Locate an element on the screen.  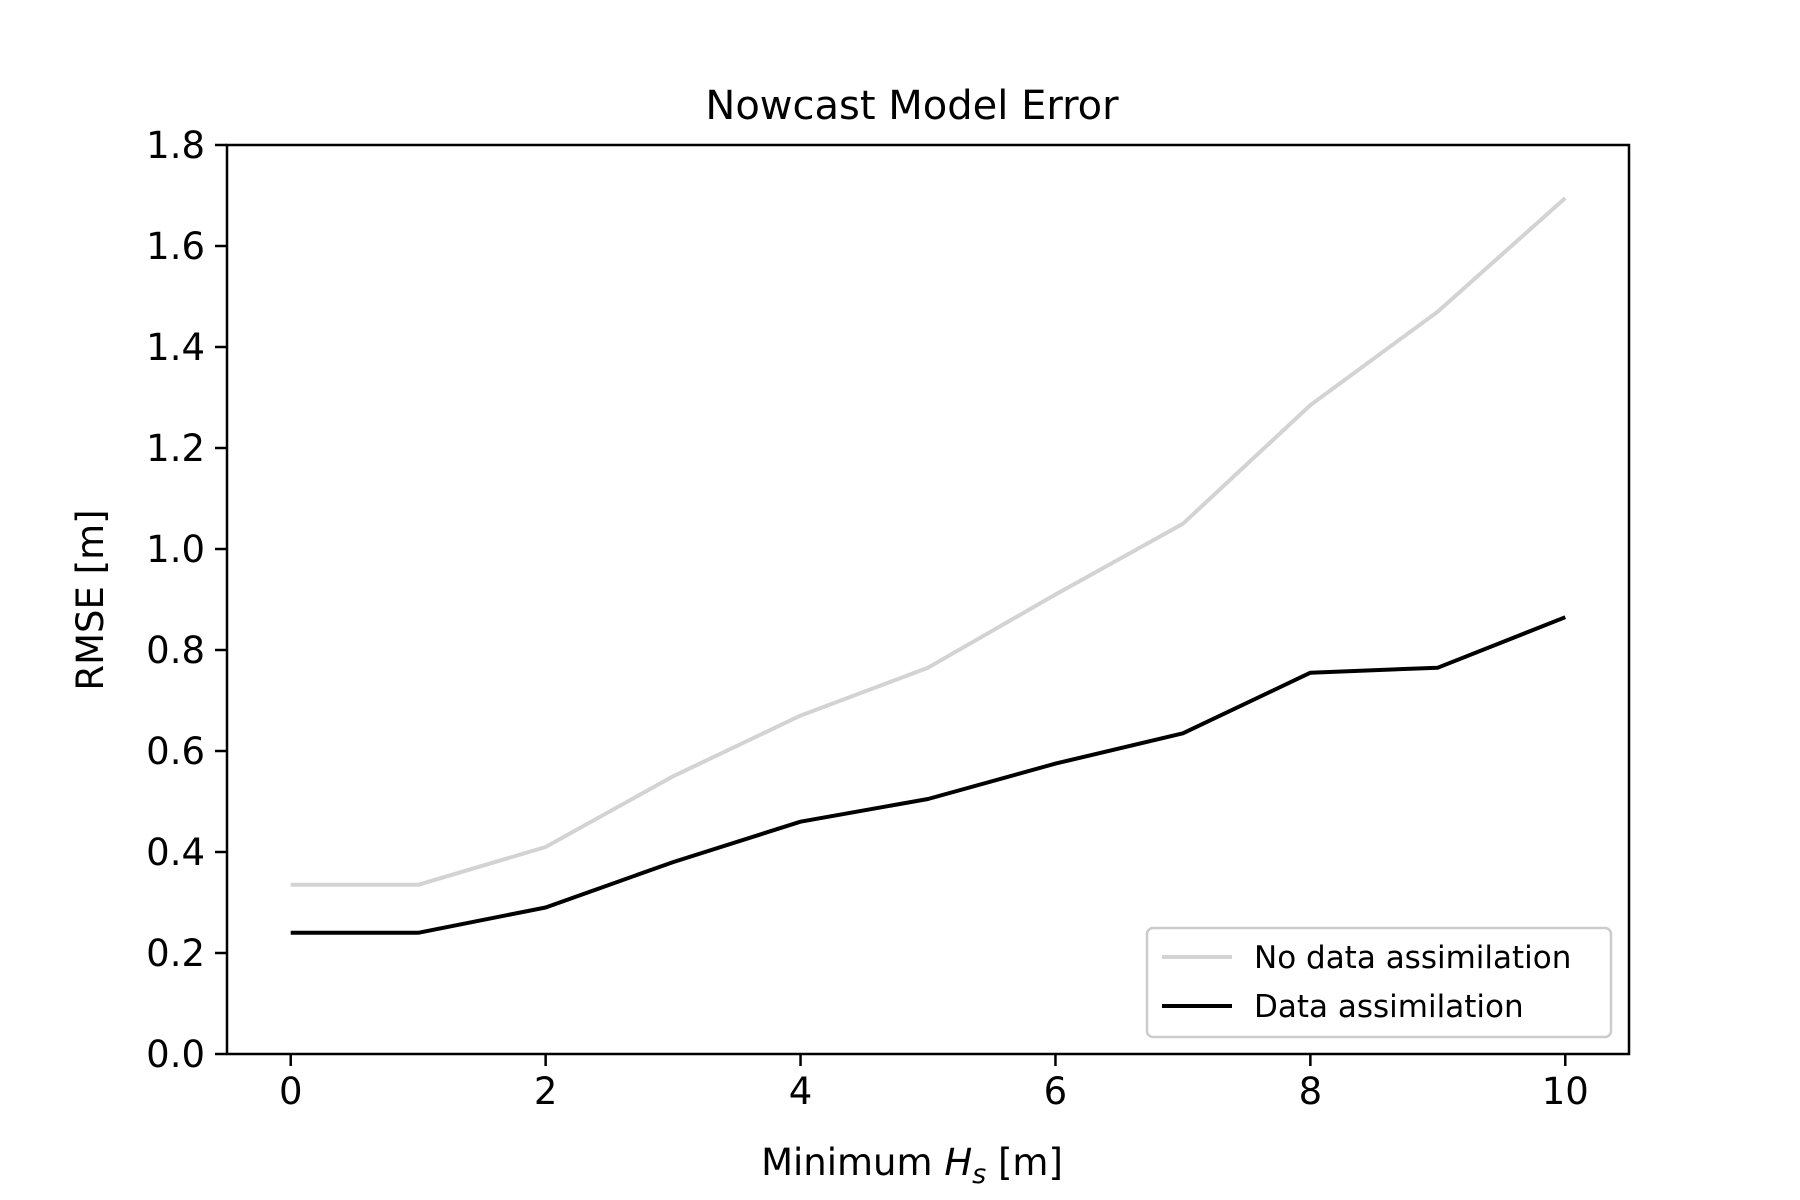
y-tick-label: 0.0 is located at coordinates (175, 1054).